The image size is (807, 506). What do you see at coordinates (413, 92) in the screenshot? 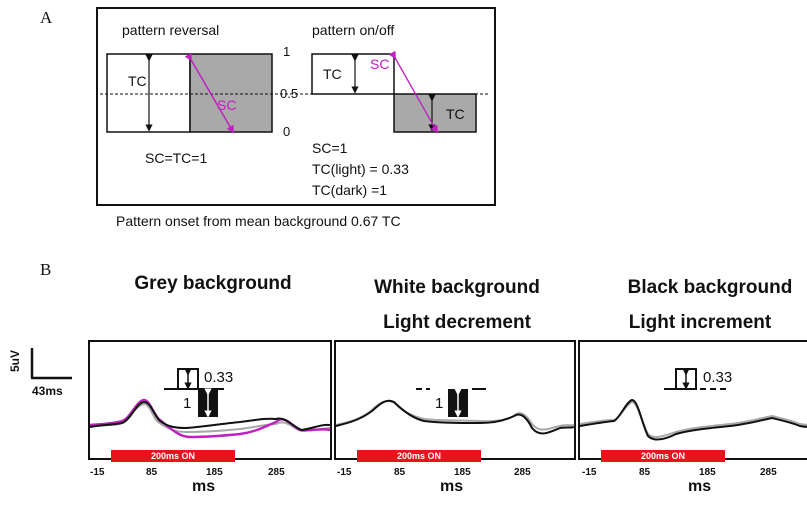
I see `sc-arrow-onoff` at bounding box center [413, 92].